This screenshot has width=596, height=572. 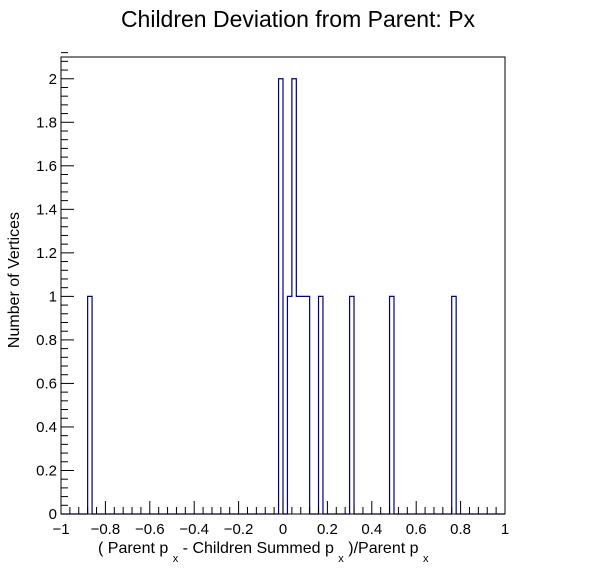 What do you see at coordinates (46, 470) in the screenshot?
I see `y-tick-label: 0.2` at bounding box center [46, 470].